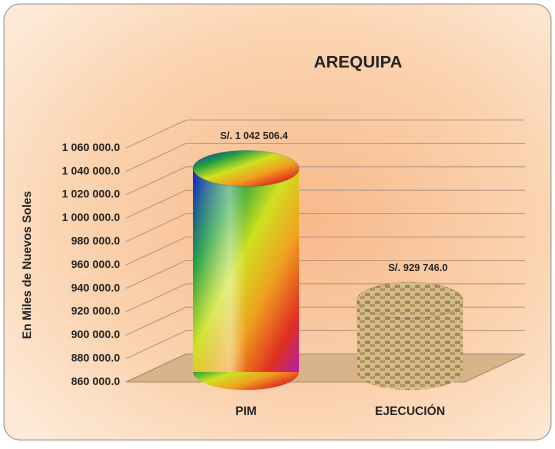  Describe the element at coordinates (95, 265) in the screenshot. I see `y-tick-label: 960 000.0` at that location.